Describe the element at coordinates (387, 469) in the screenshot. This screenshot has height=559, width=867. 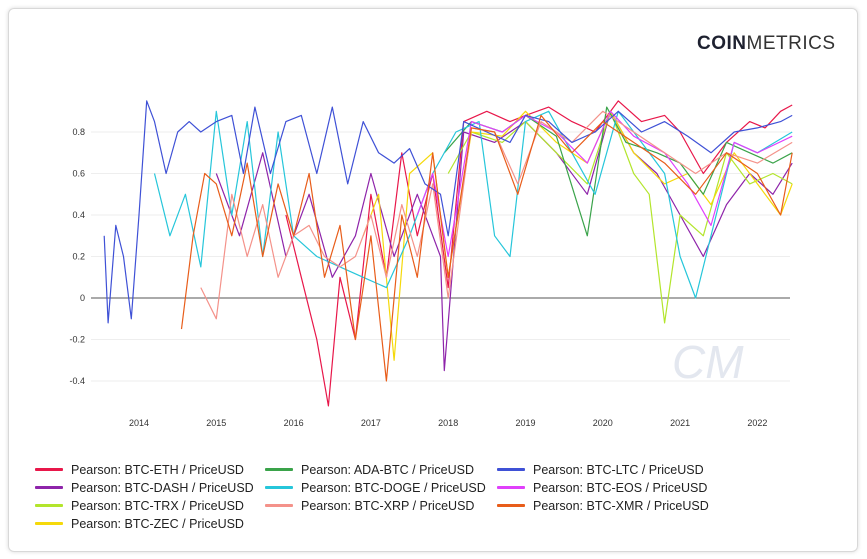
I see `legend-label: Pearson: ADA-BTC / PriceUSD` at that location.